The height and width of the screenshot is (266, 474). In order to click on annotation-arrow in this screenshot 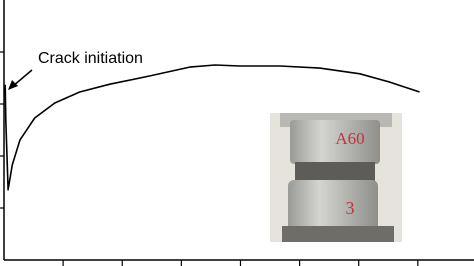, I will do `click(22, 78)`.